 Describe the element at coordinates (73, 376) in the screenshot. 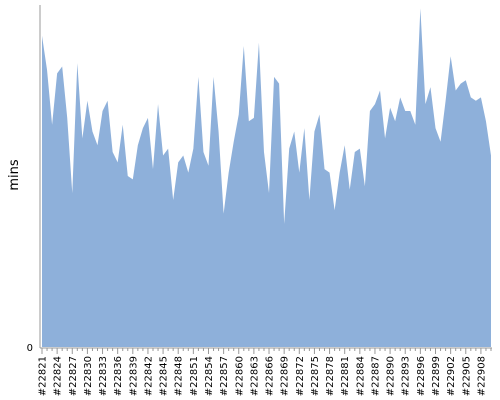

I see `x-tick-label: #22827` at that location.